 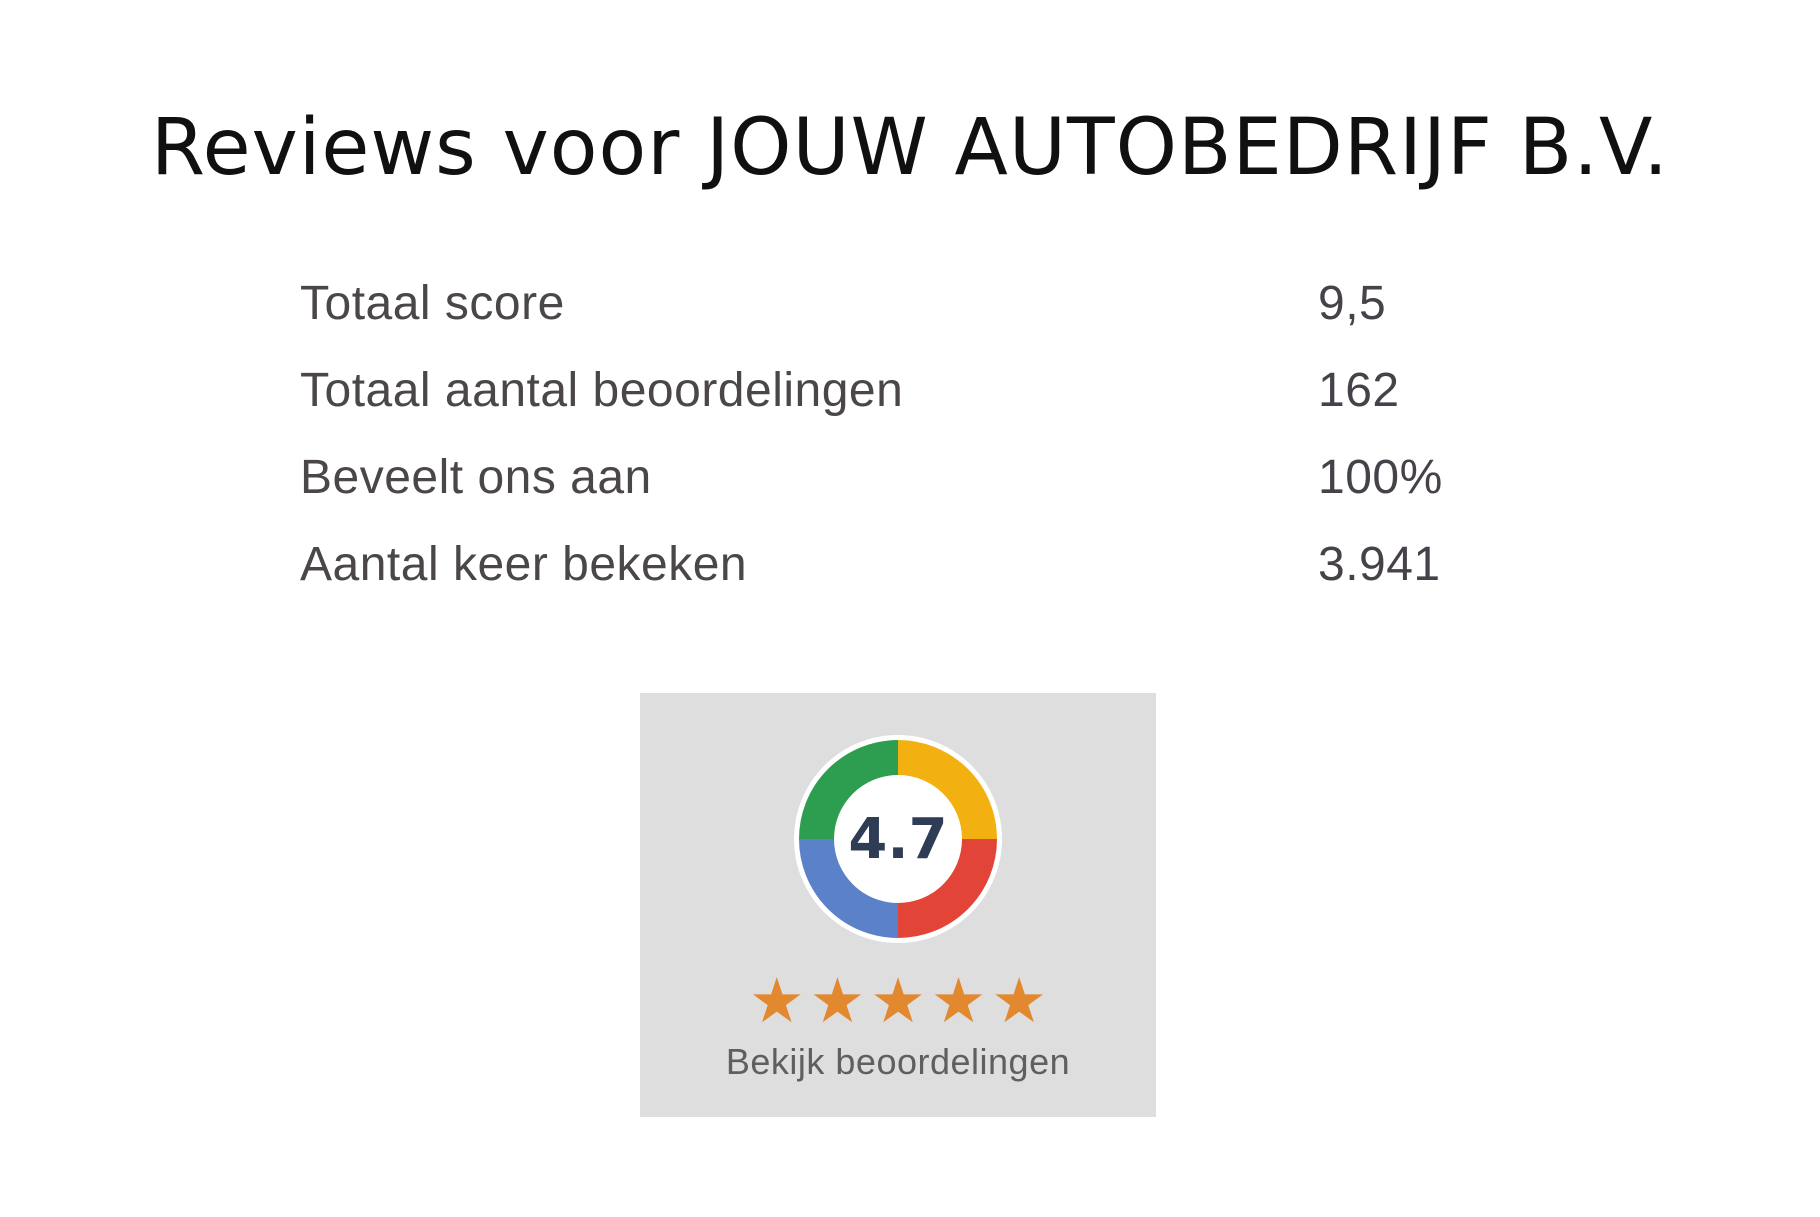 I want to click on review-badge-card: 4.7 ★★★★★ Bekijk beoordelingen, so click(x=898, y=905).